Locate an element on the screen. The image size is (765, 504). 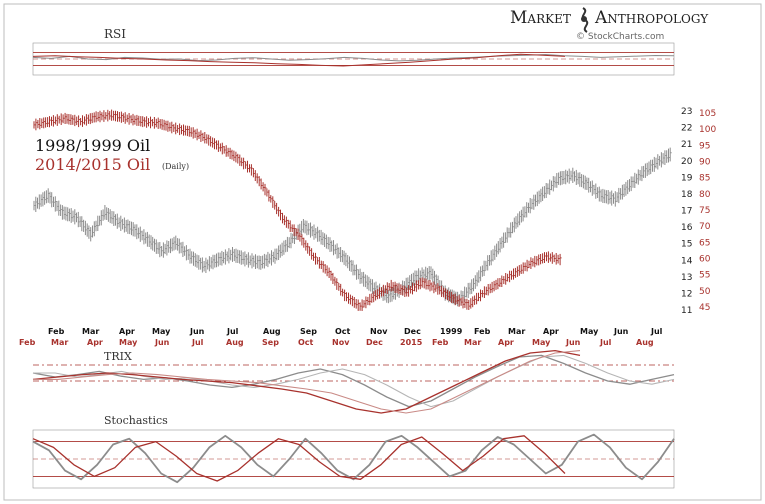
x-tick-1998-6: Aug is located at coordinates (272, 331).